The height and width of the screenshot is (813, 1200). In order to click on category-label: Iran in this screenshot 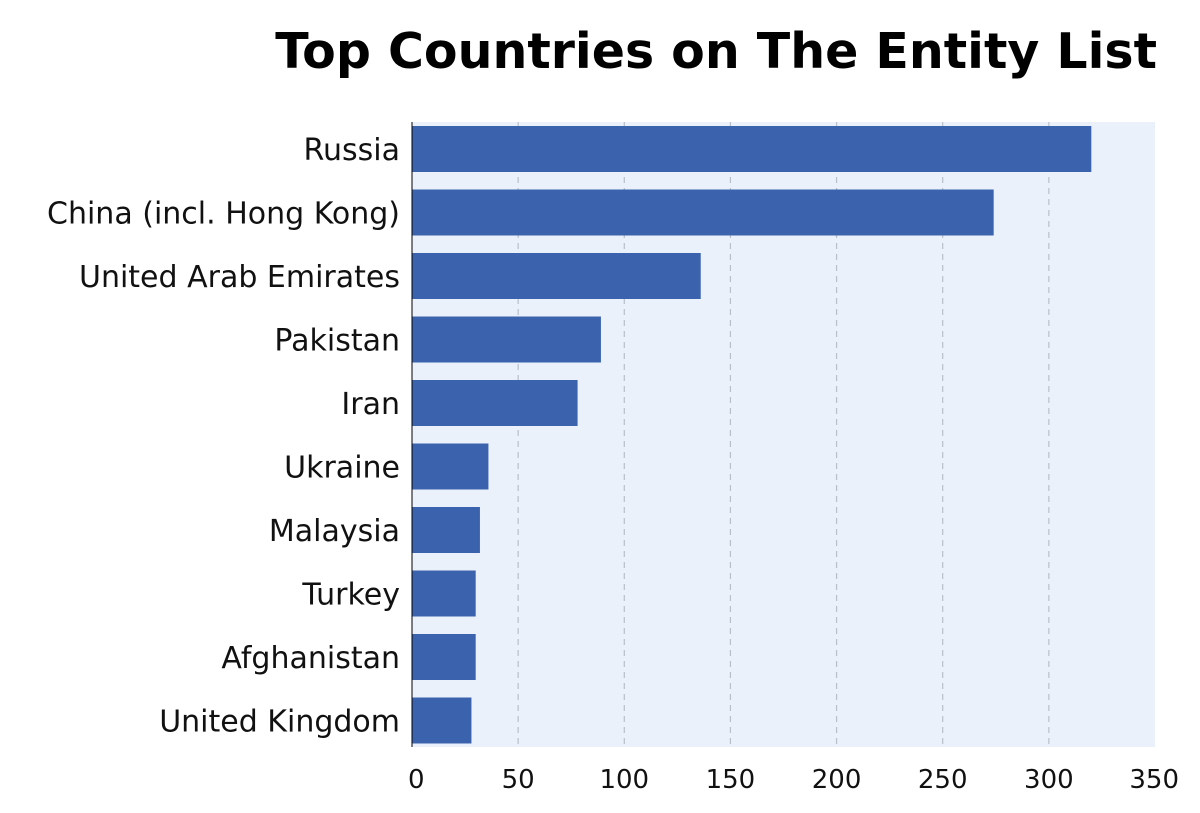, I will do `click(370, 404)`.